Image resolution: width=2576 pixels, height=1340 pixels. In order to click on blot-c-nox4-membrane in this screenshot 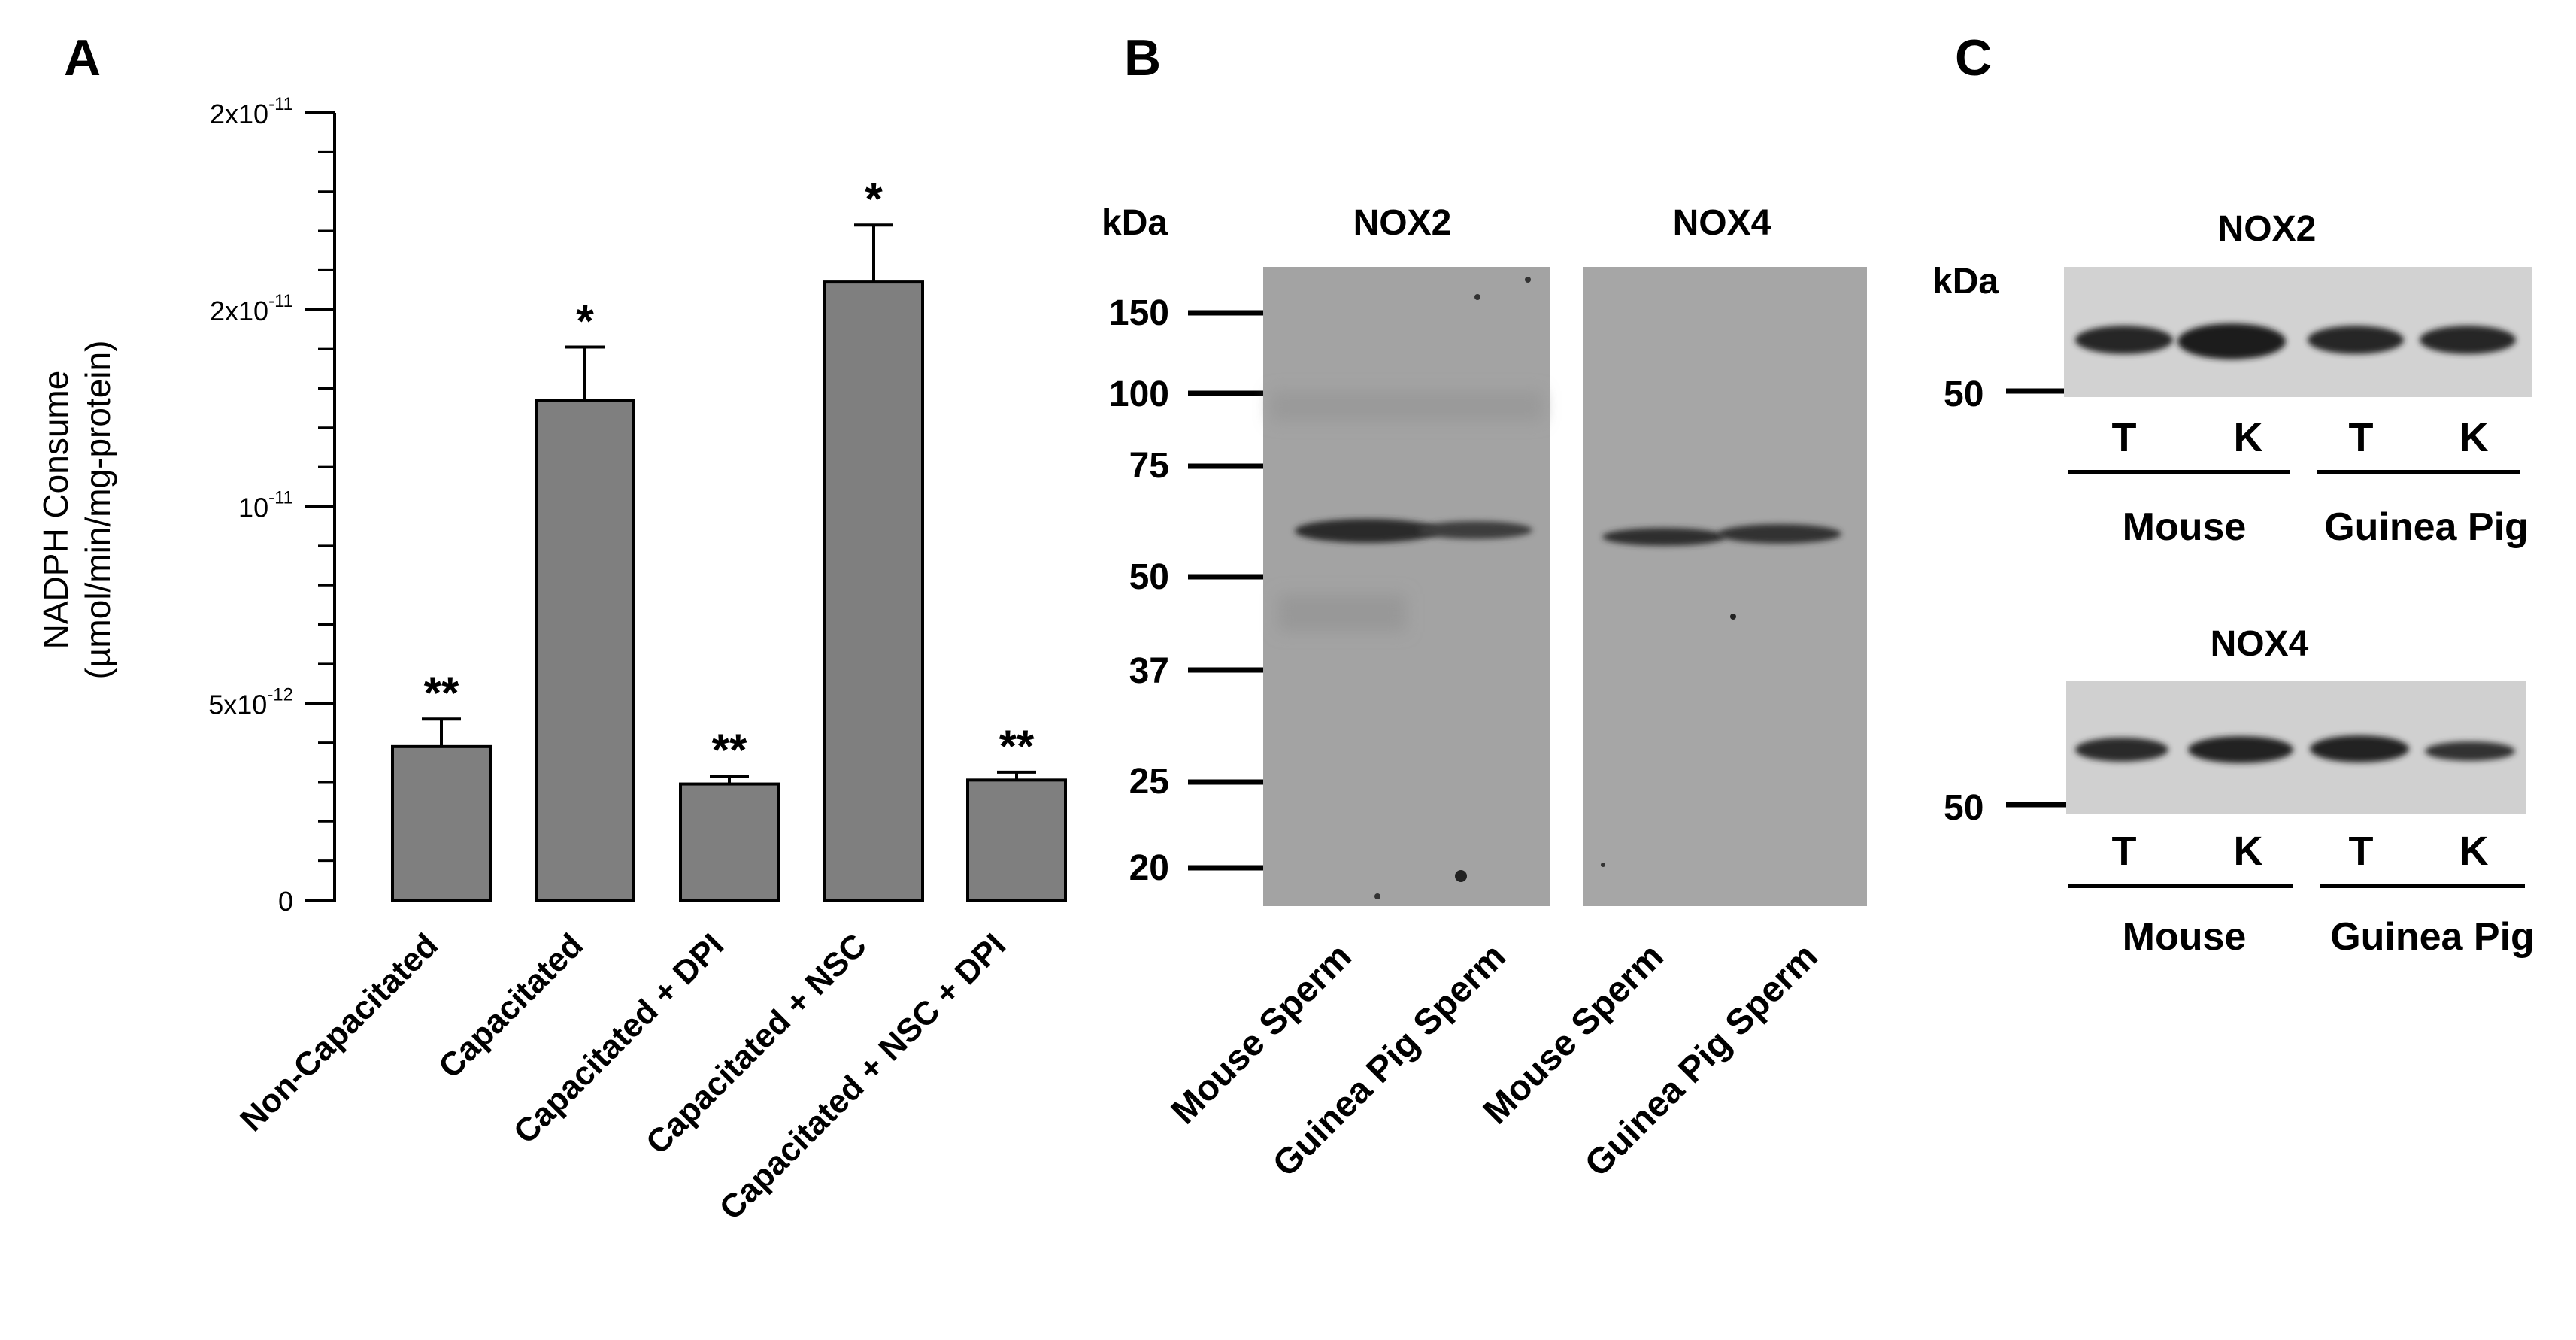, I will do `click(2296, 747)`.